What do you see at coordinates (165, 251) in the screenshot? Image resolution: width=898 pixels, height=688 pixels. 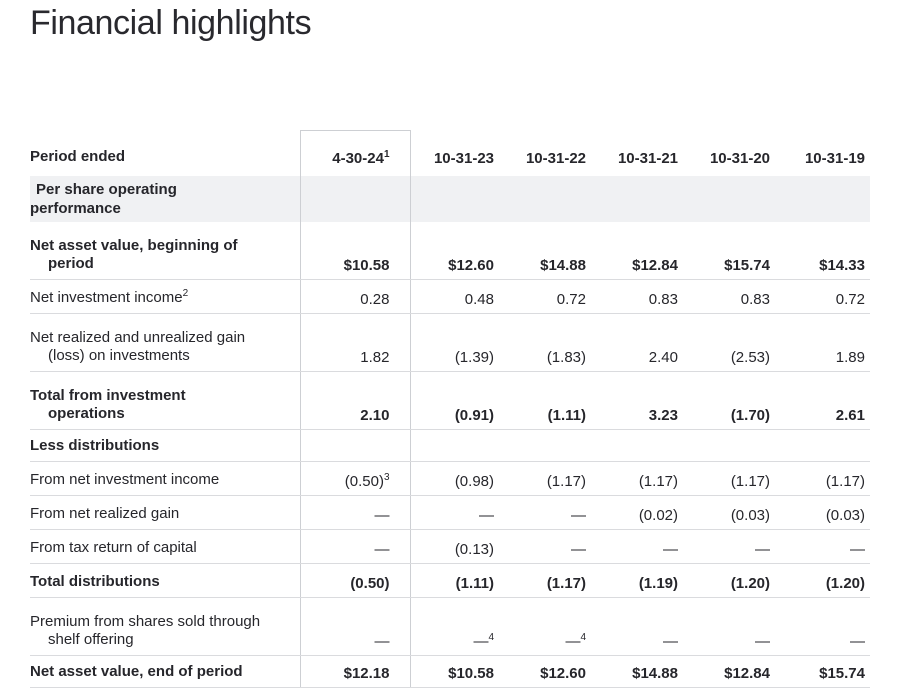 I see `row-label: Net asset value, beginning of period` at bounding box center [165, 251].